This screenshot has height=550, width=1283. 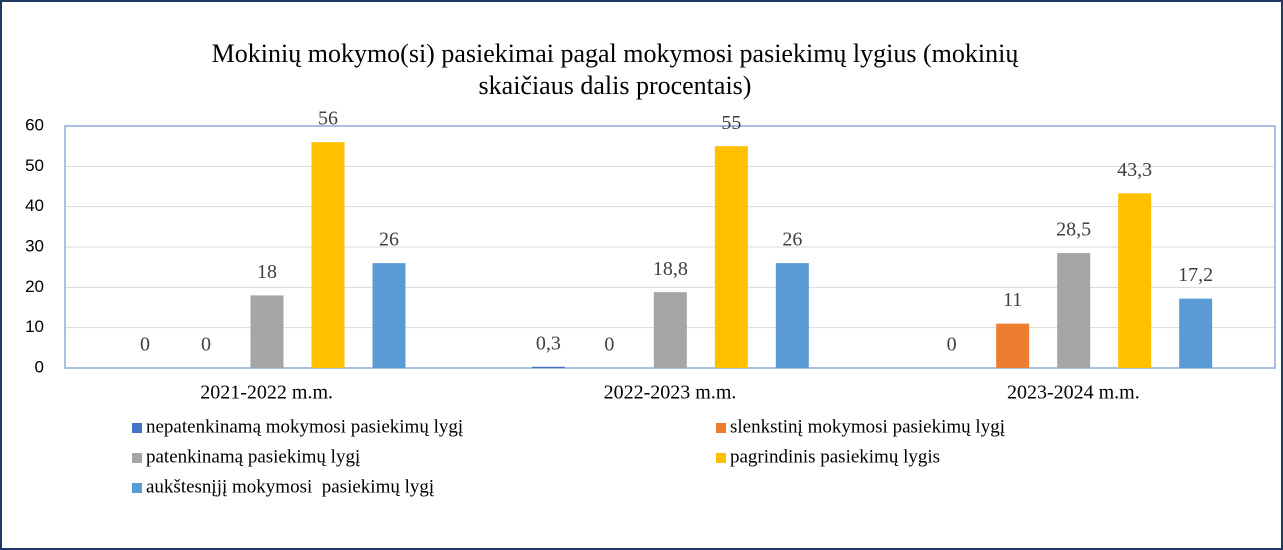 I want to click on y-tick-label: 60, so click(x=34, y=124).